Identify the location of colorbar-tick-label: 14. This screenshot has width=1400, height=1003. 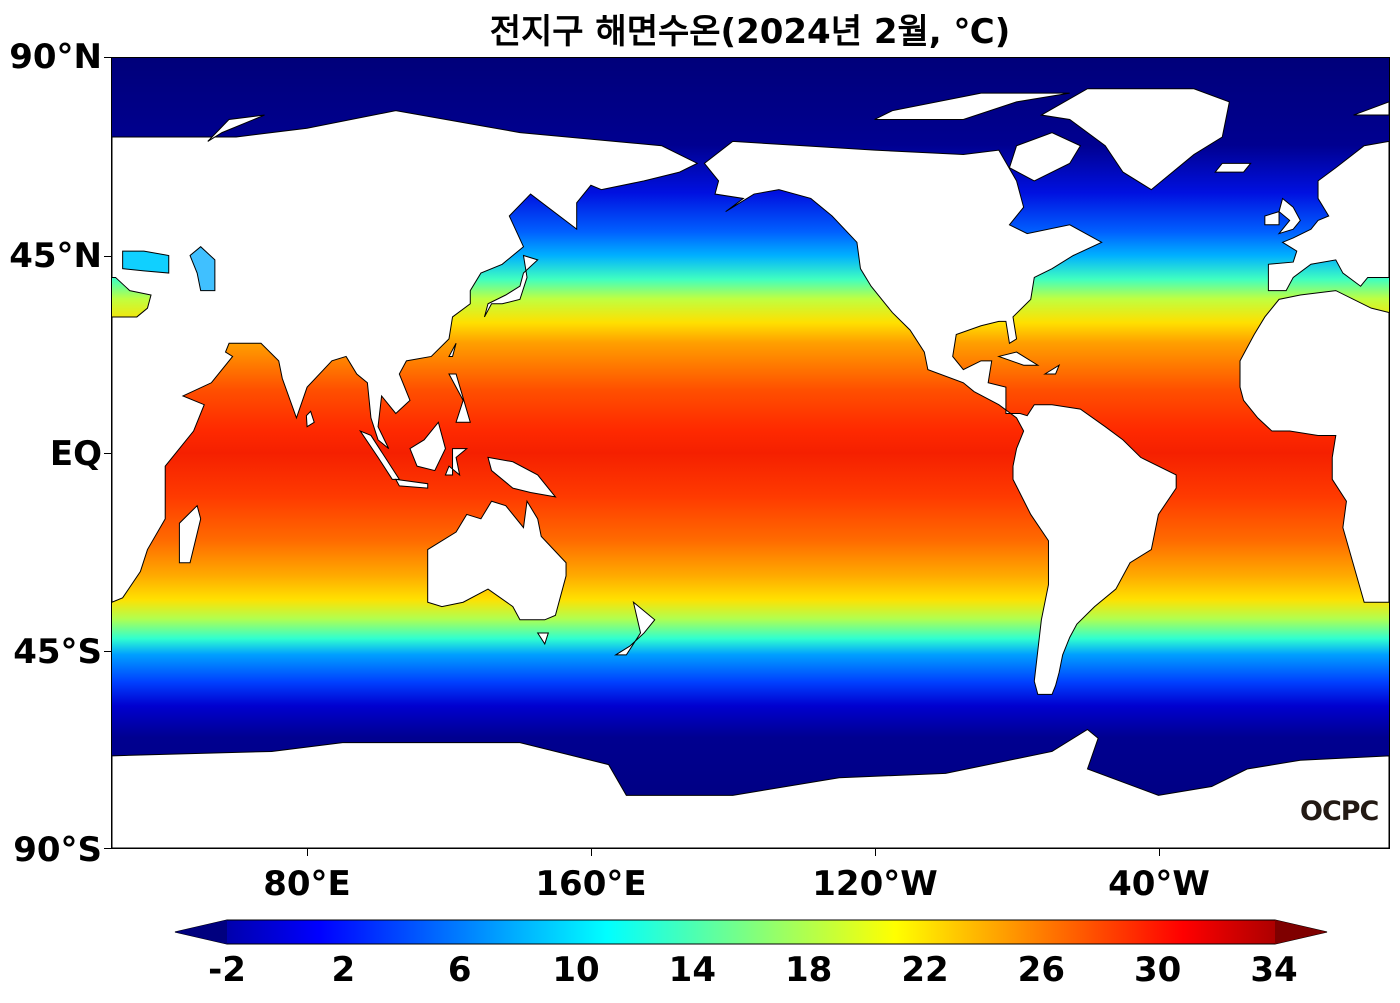
(692, 970).